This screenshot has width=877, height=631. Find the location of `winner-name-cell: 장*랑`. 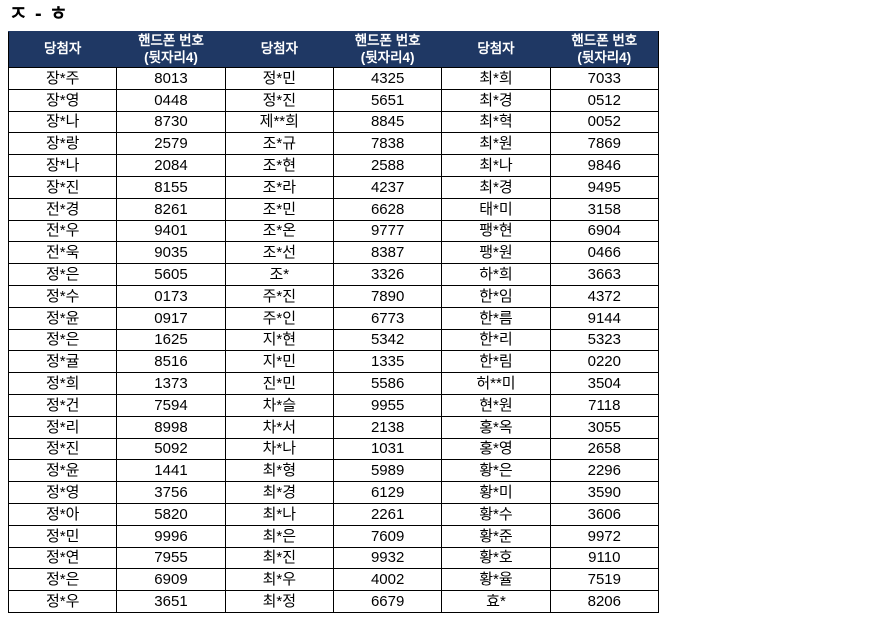

winner-name-cell: 장*랑 is located at coordinates (62, 144).